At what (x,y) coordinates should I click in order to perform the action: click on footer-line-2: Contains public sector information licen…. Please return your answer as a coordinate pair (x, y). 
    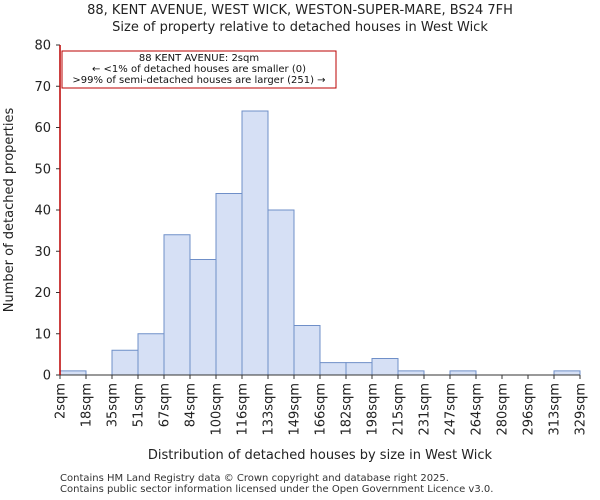
    Looking at the image, I should click on (277, 489).